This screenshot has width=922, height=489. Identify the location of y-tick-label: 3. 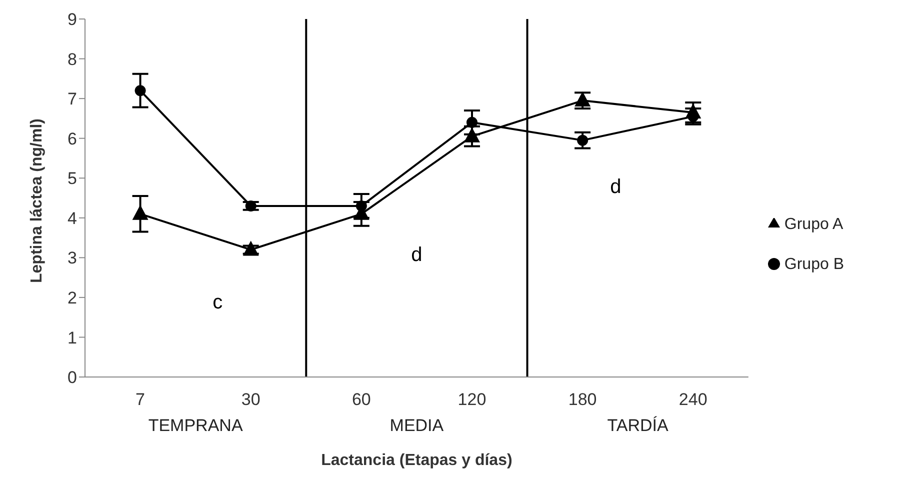
(72, 258).